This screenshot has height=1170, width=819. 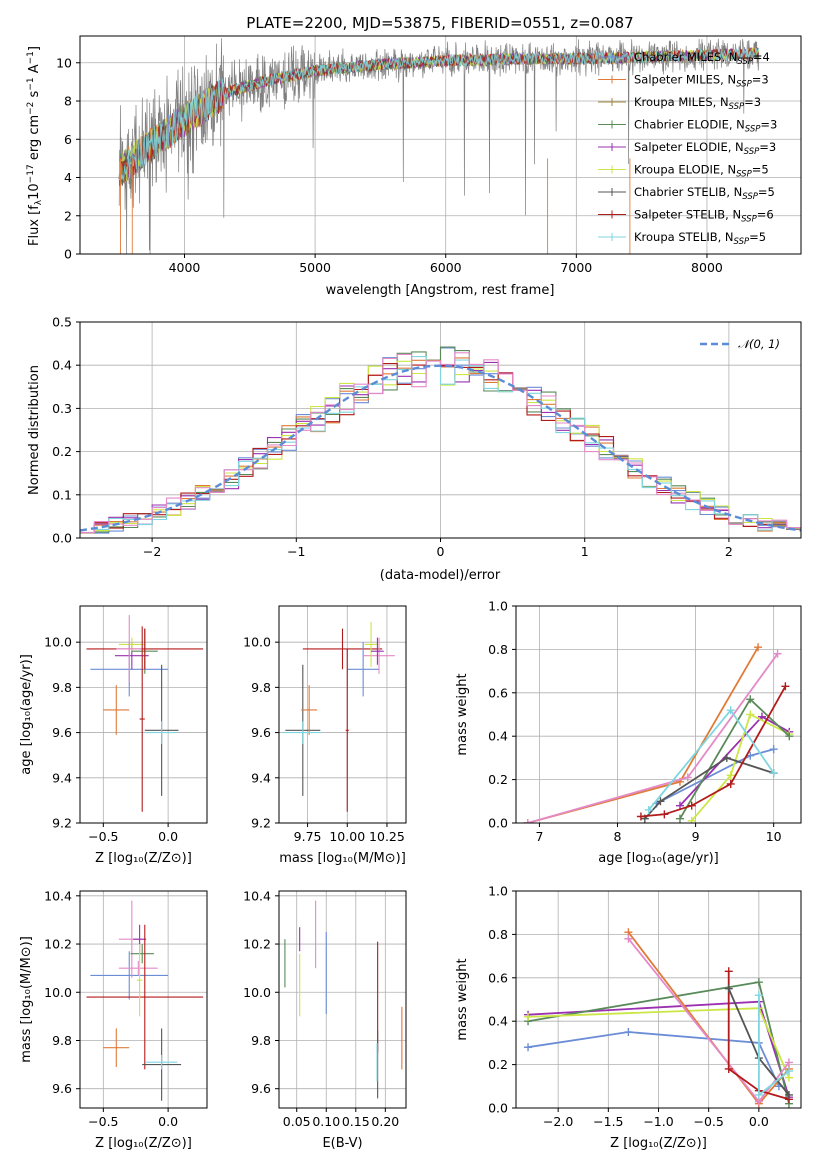 I want to click on spectrum-xtick-label: 7000, so click(x=576, y=267).